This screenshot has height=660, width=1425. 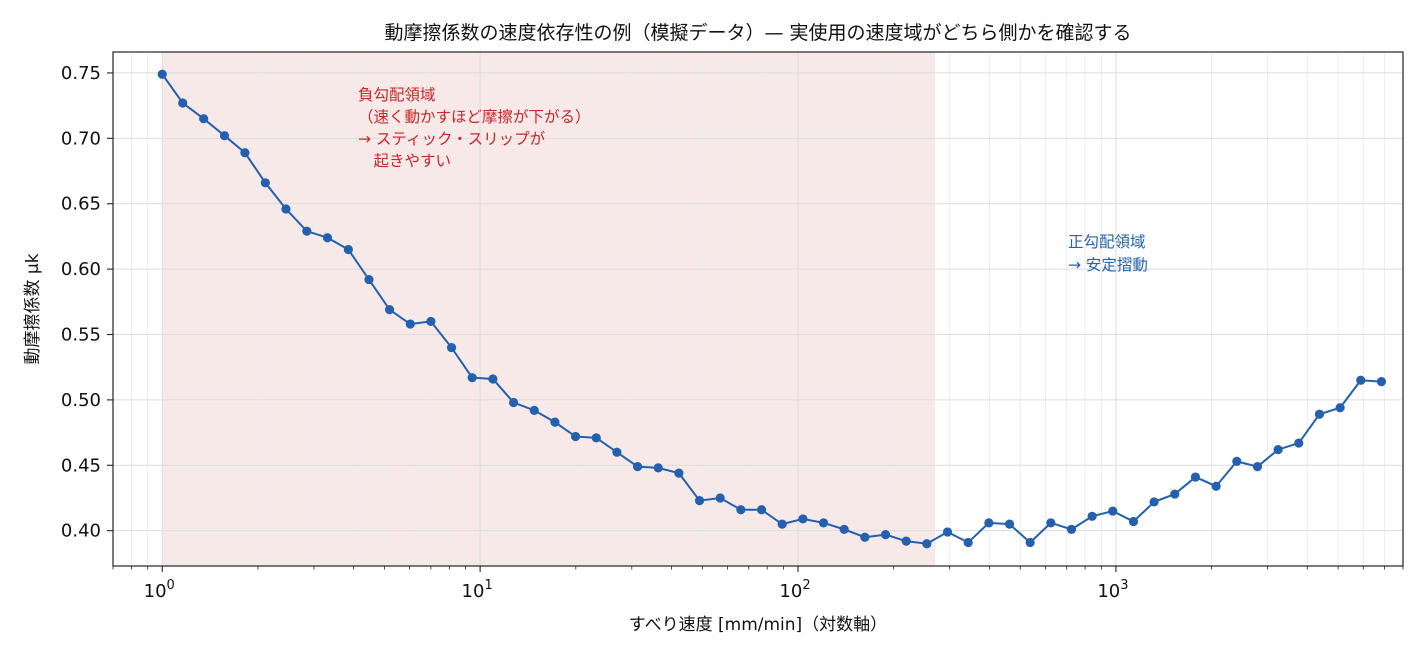 I want to click on annotation-line: 正勾配領域, so click(x=1107, y=242).